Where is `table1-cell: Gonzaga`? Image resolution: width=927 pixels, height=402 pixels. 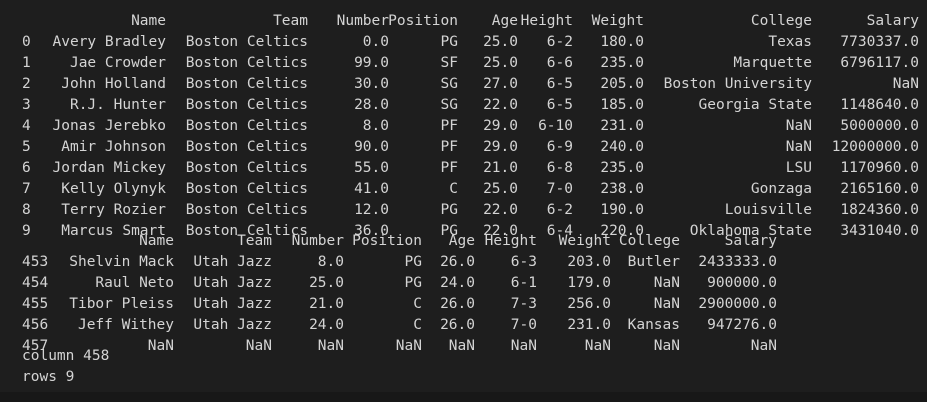 table1-cell: Gonzaga is located at coordinates (781, 189).